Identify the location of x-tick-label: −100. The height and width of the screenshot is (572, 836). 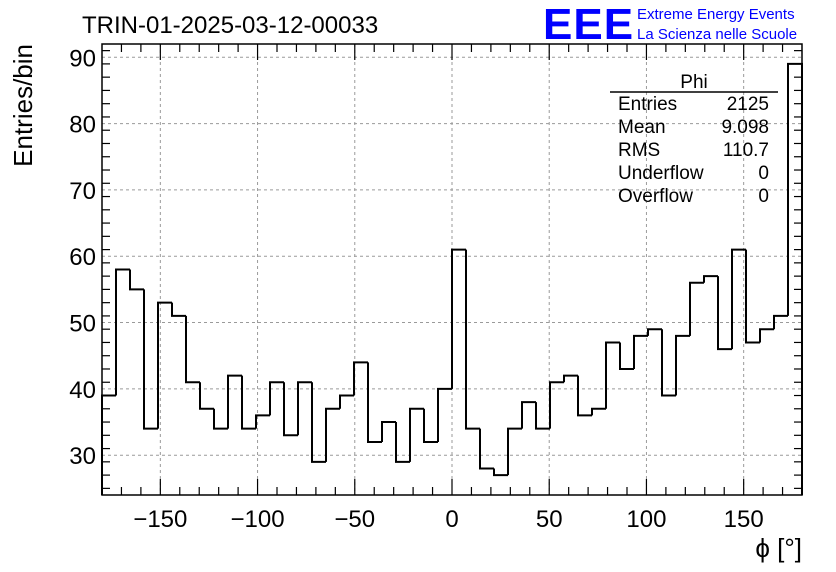
(258, 519).